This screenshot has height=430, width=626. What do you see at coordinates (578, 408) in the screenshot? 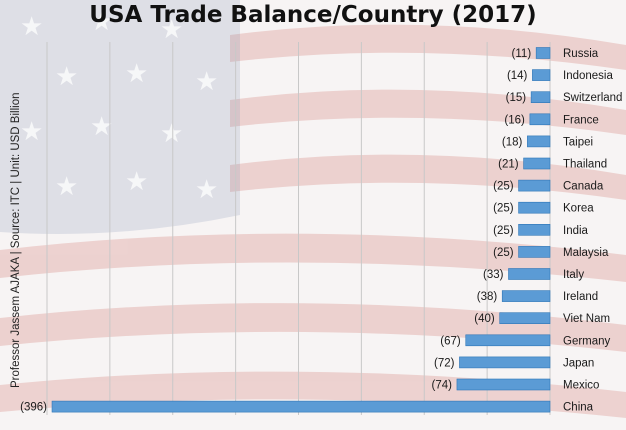
I see `category-label: China` at bounding box center [578, 408].